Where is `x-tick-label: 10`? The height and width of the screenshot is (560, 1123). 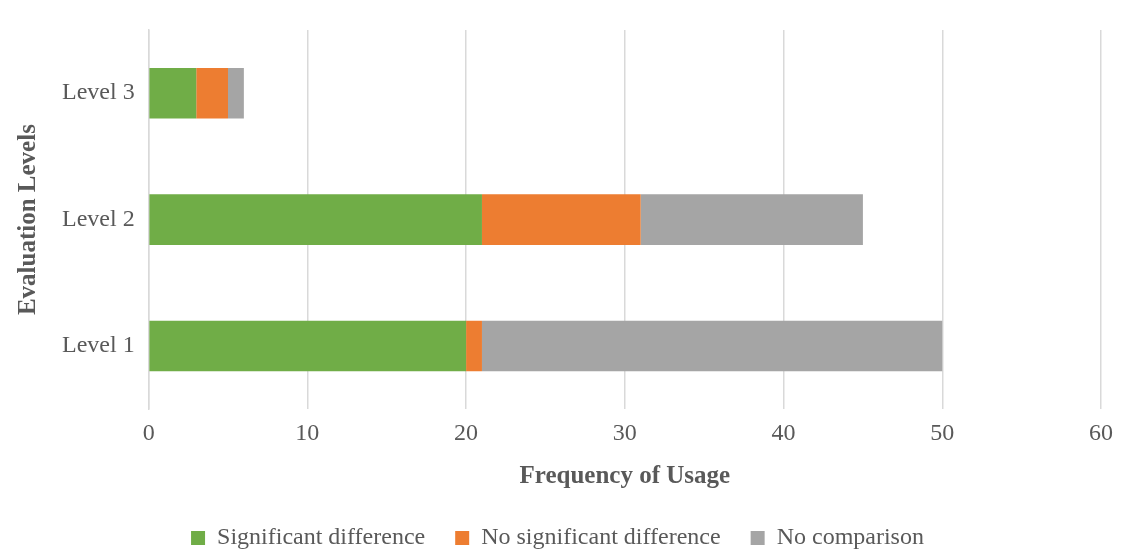 x-tick-label: 10 is located at coordinates (307, 431).